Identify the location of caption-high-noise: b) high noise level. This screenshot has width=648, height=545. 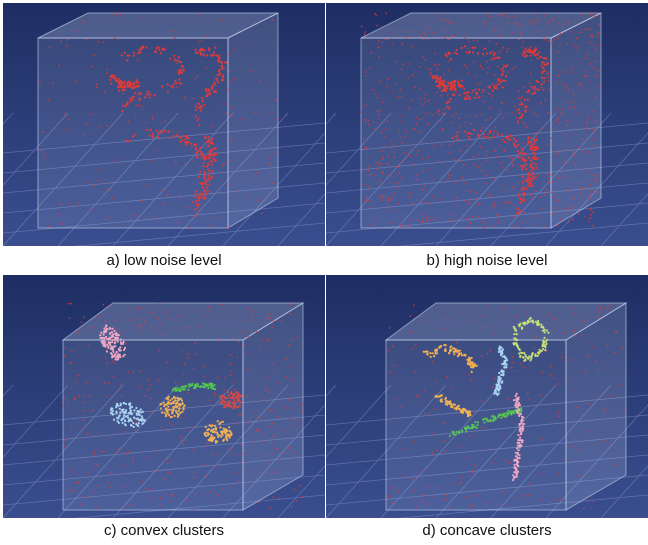
(487, 260).